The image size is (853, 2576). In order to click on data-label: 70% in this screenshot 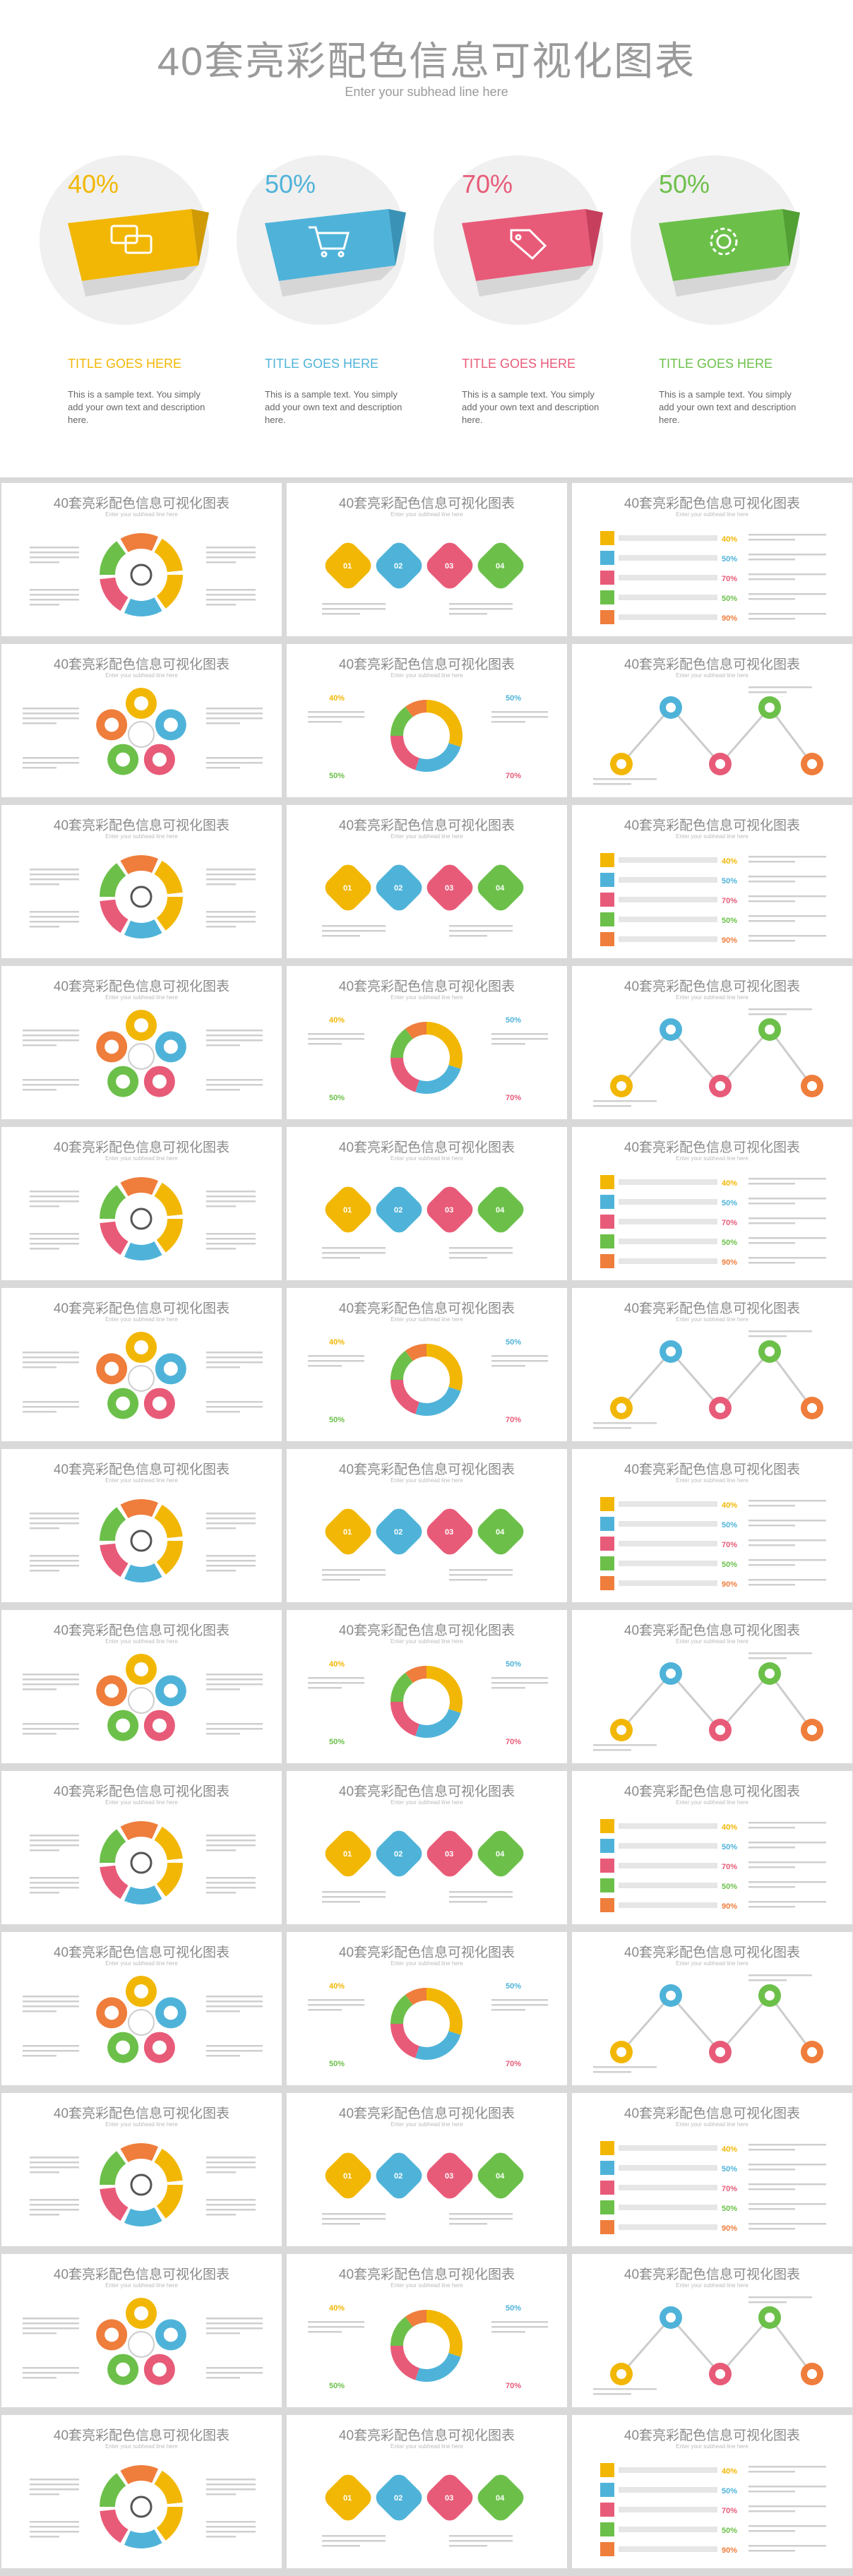, I will do `click(730, 901)`.